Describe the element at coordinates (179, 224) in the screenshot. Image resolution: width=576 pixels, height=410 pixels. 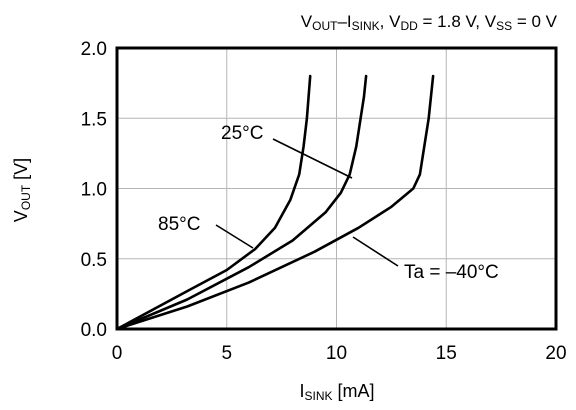
I see `annotation-85c: 85°C` at that location.